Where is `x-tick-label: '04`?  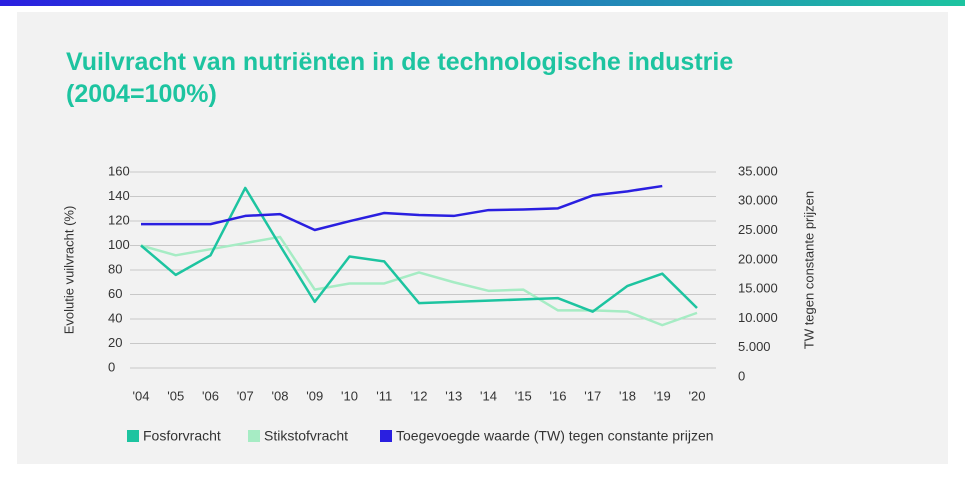 x-tick-label: '04 is located at coordinates (141, 395).